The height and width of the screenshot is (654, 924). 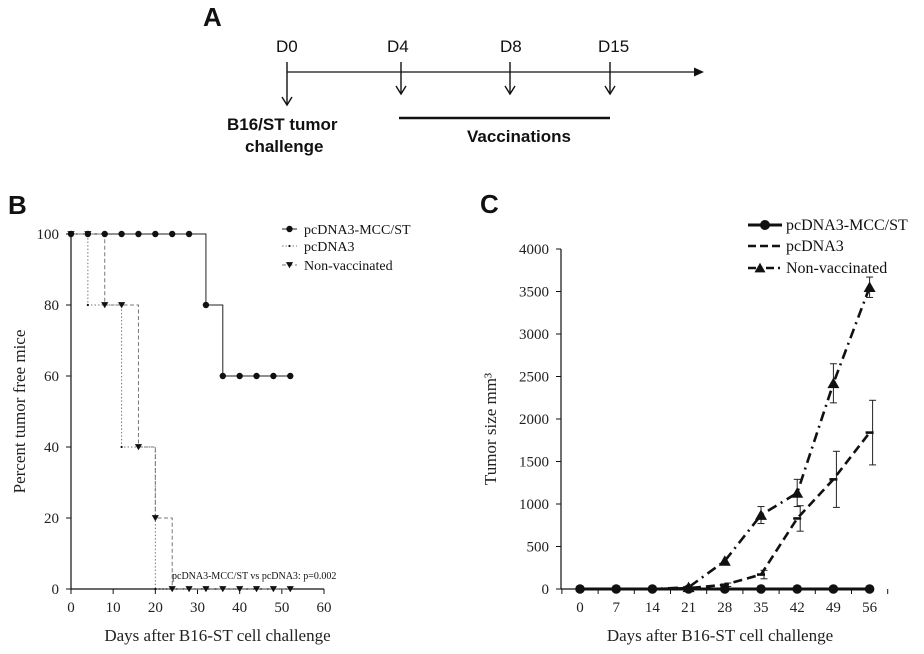 I want to click on x-tick-label: 60, so click(x=324, y=608).